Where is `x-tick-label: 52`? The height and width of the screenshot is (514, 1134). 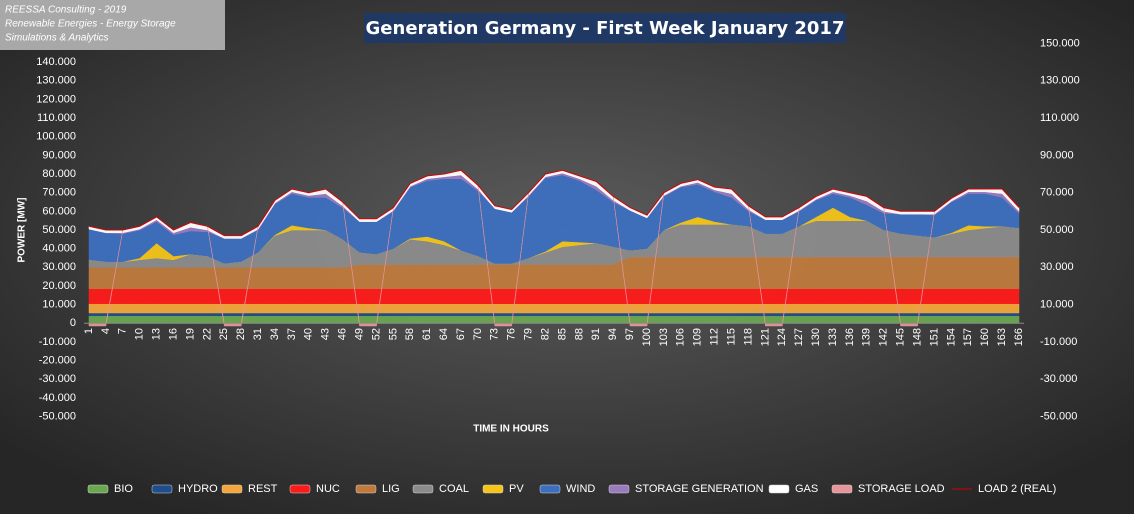 x-tick-label: 52 is located at coordinates (376, 334).